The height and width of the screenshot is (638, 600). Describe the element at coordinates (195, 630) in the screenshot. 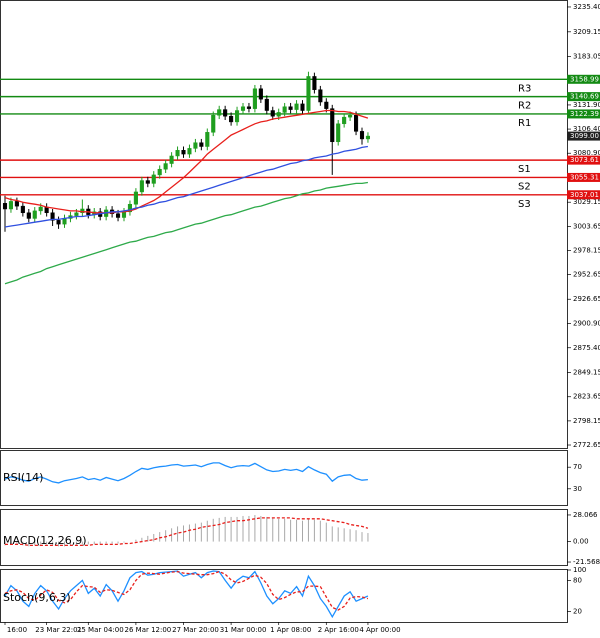

I see `x-tick-label: 27 Mar 20:00` at that location.